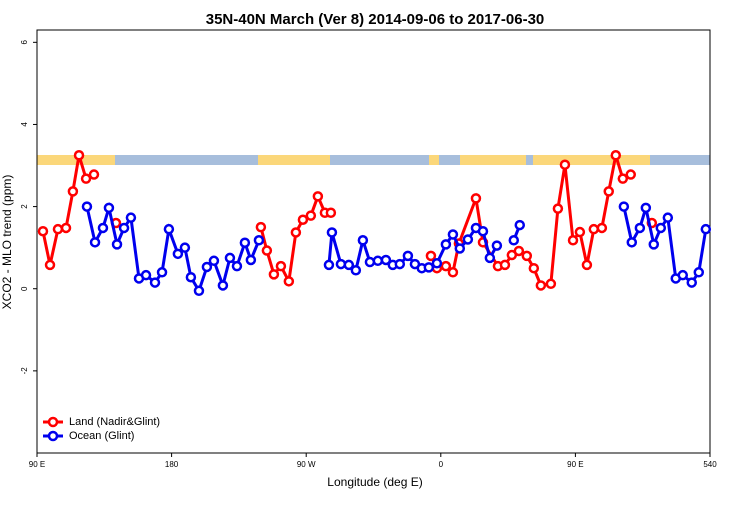 Image resolution: width=750 pixels, height=505 pixels. What do you see at coordinates (24, 371) in the screenshot?
I see `y-tick-label: -2` at bounding box center [24, 371].